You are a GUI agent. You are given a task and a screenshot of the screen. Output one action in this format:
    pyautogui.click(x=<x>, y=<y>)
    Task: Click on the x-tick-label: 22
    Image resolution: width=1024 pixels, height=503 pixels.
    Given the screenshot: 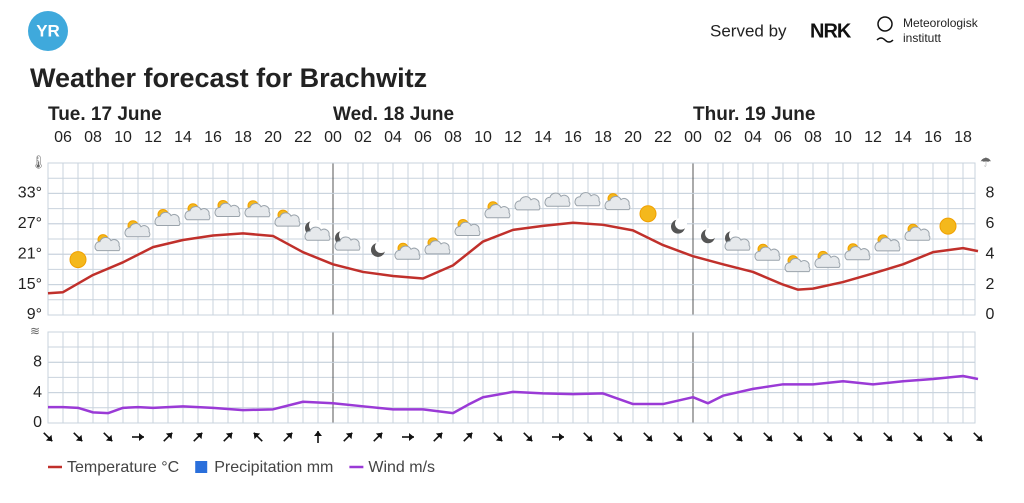 What is the action you would take?
    pyautogui.click(x=663, y=137)
    